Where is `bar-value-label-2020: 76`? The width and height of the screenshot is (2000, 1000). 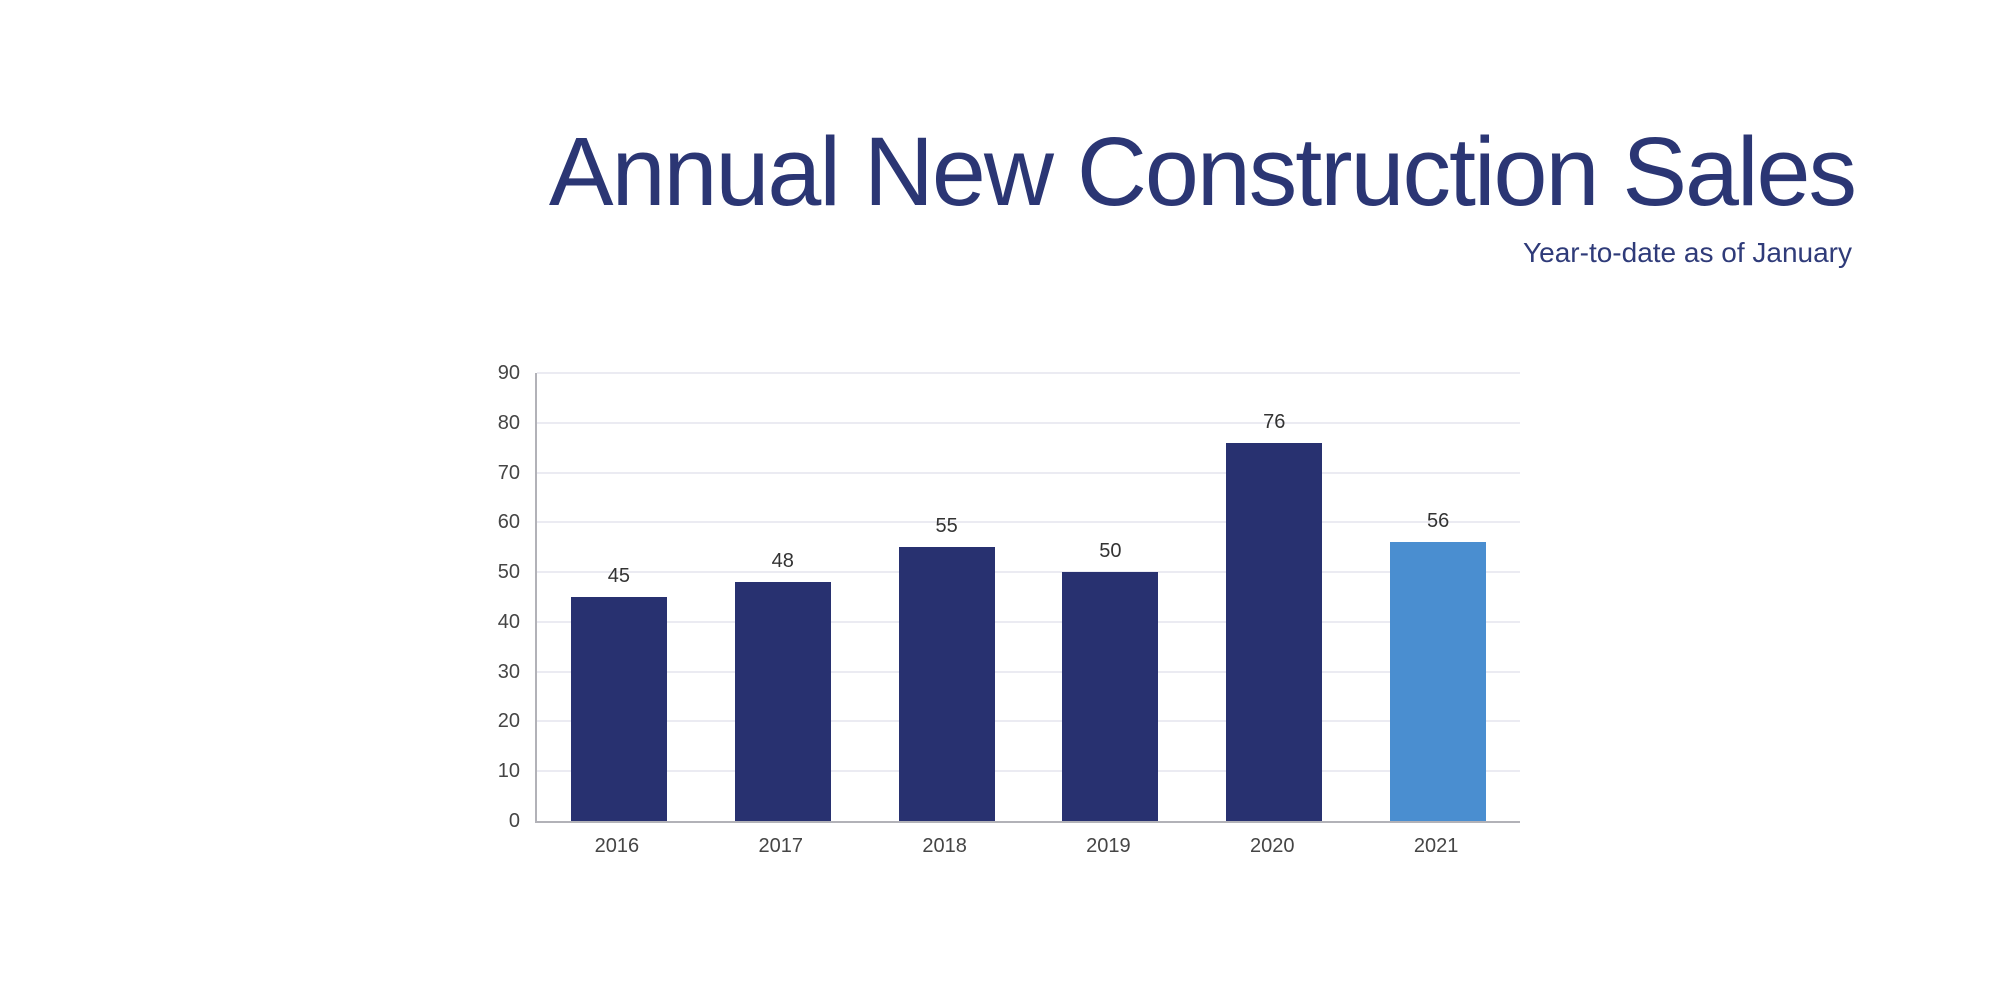
bar-value-label-2020: 76 is located at coordinates (1274, 421).